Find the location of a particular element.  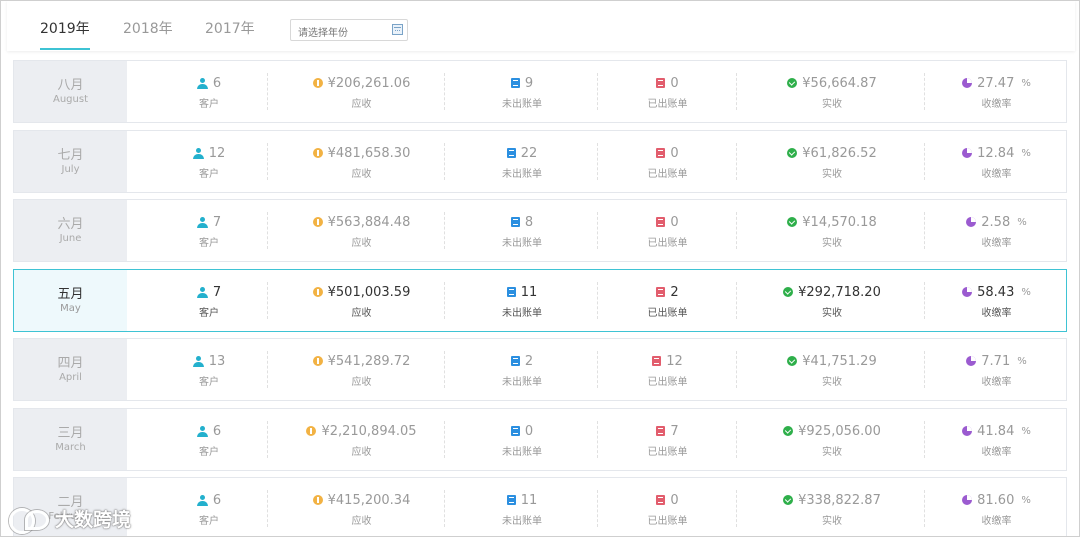

customers-value: 13 is located at coordinates (217, 361).